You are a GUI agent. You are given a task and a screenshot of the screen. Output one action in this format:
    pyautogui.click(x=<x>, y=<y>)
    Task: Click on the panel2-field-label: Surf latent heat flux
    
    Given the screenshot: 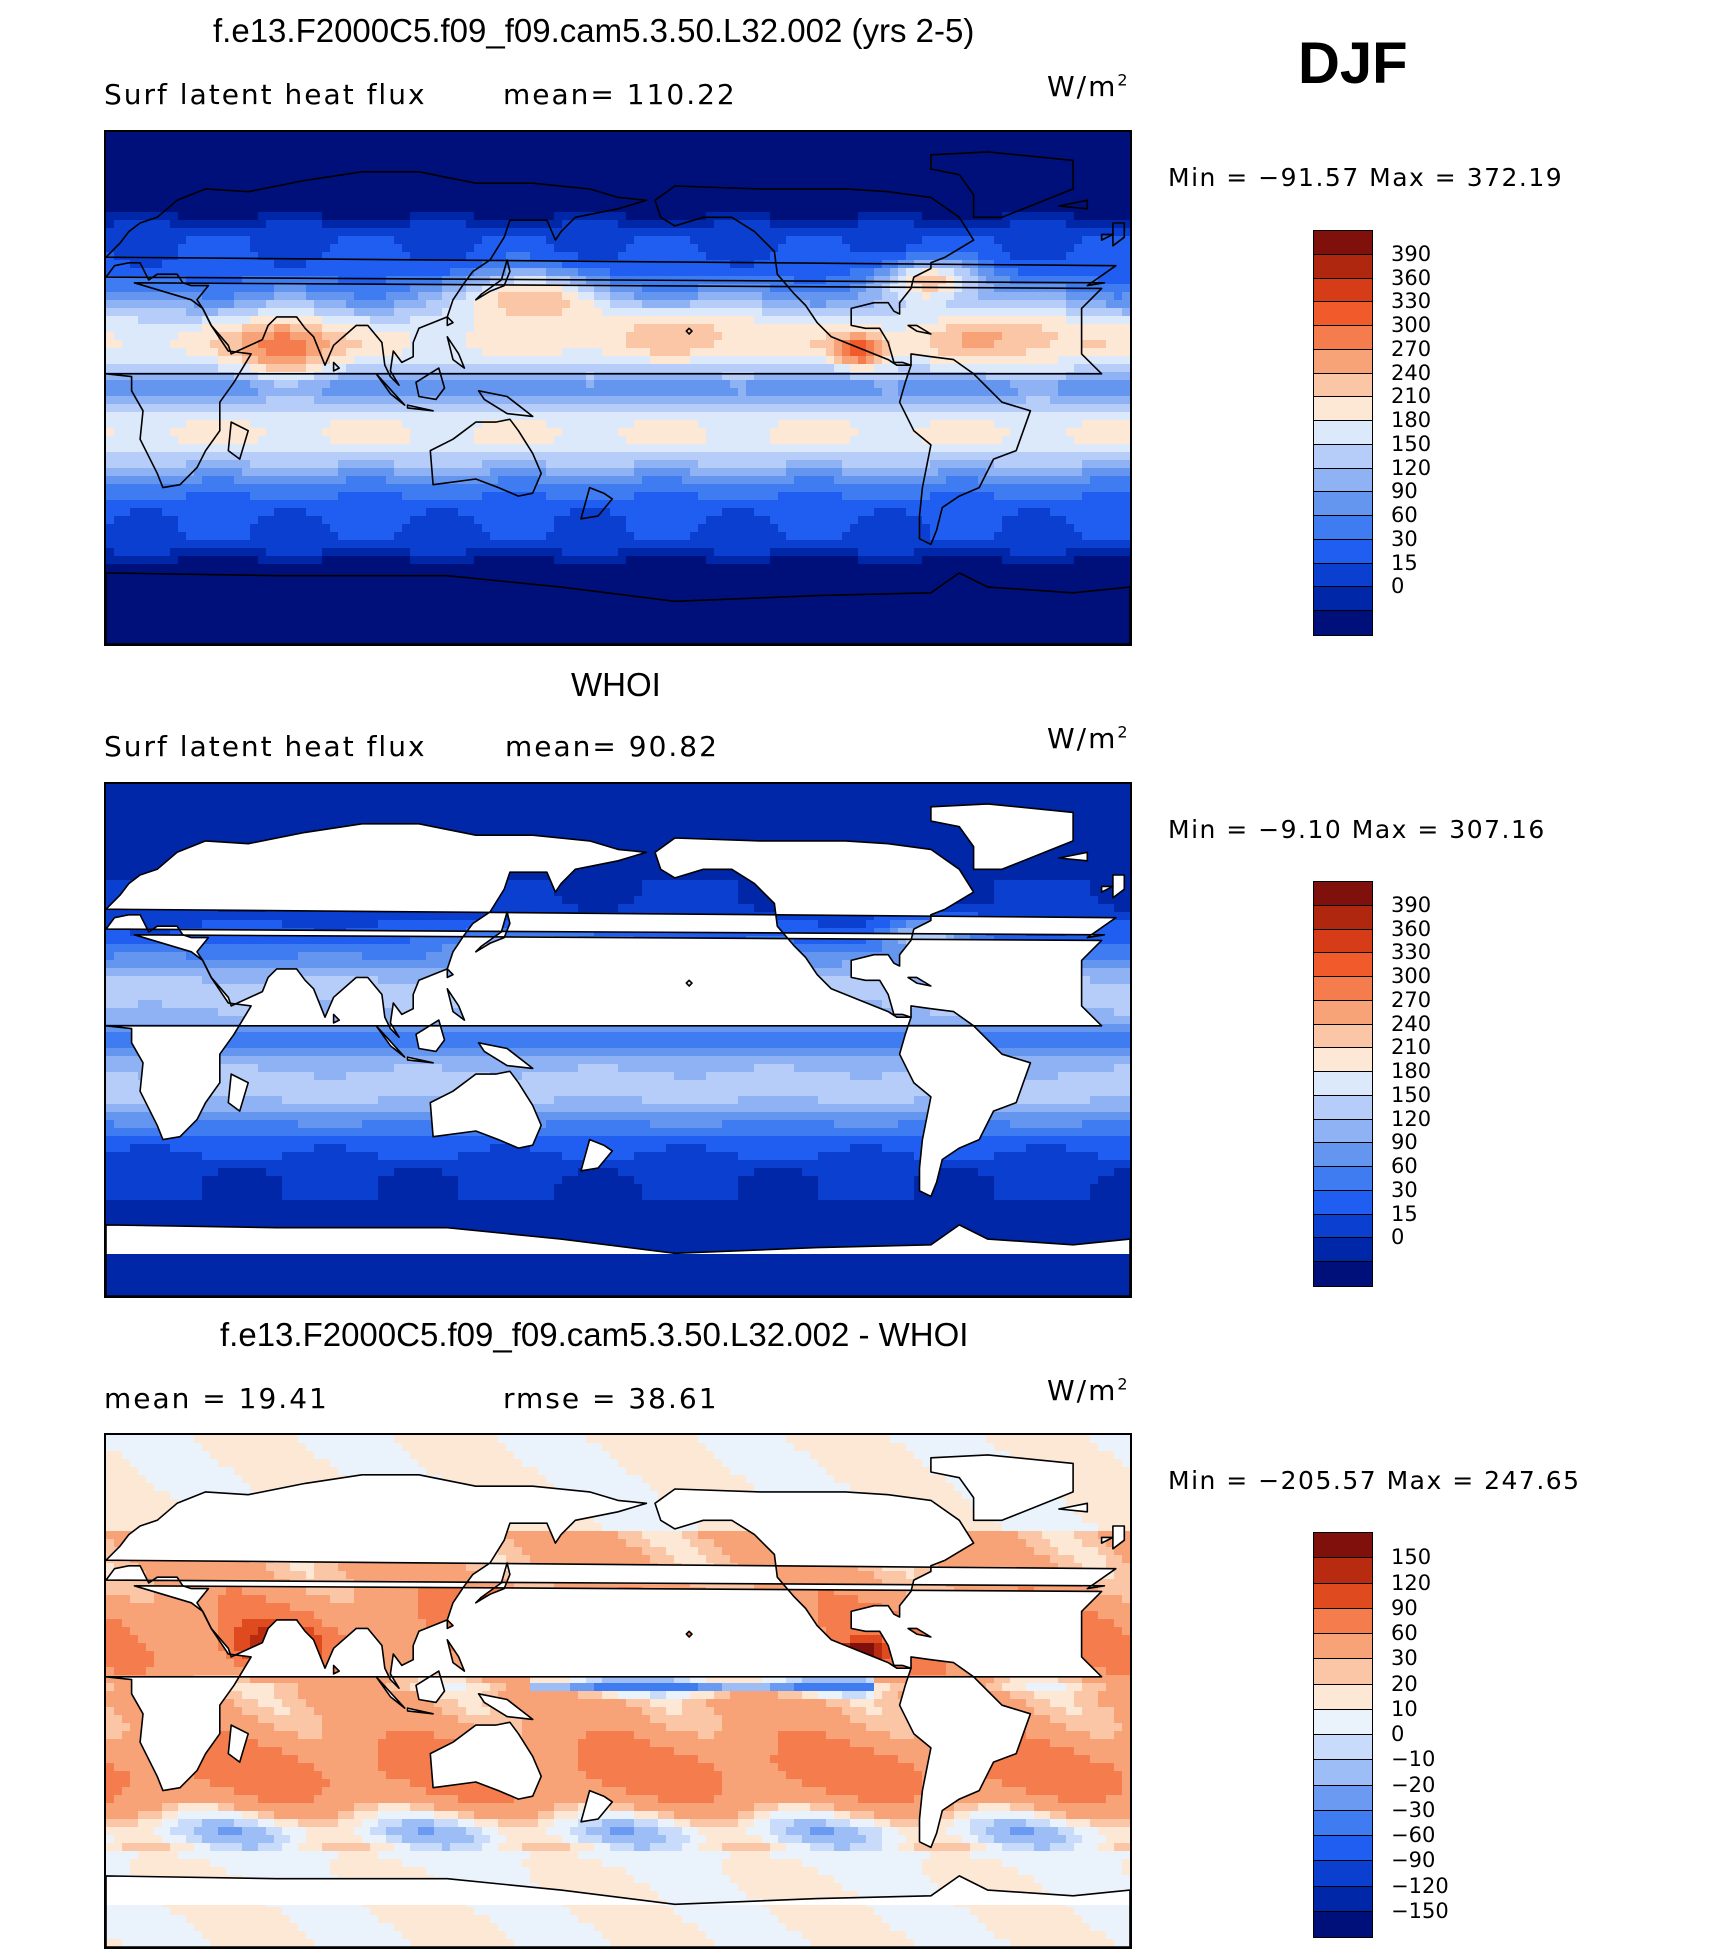 What is the action you would take?
    pyautogui.click(x=265, y=746)
    